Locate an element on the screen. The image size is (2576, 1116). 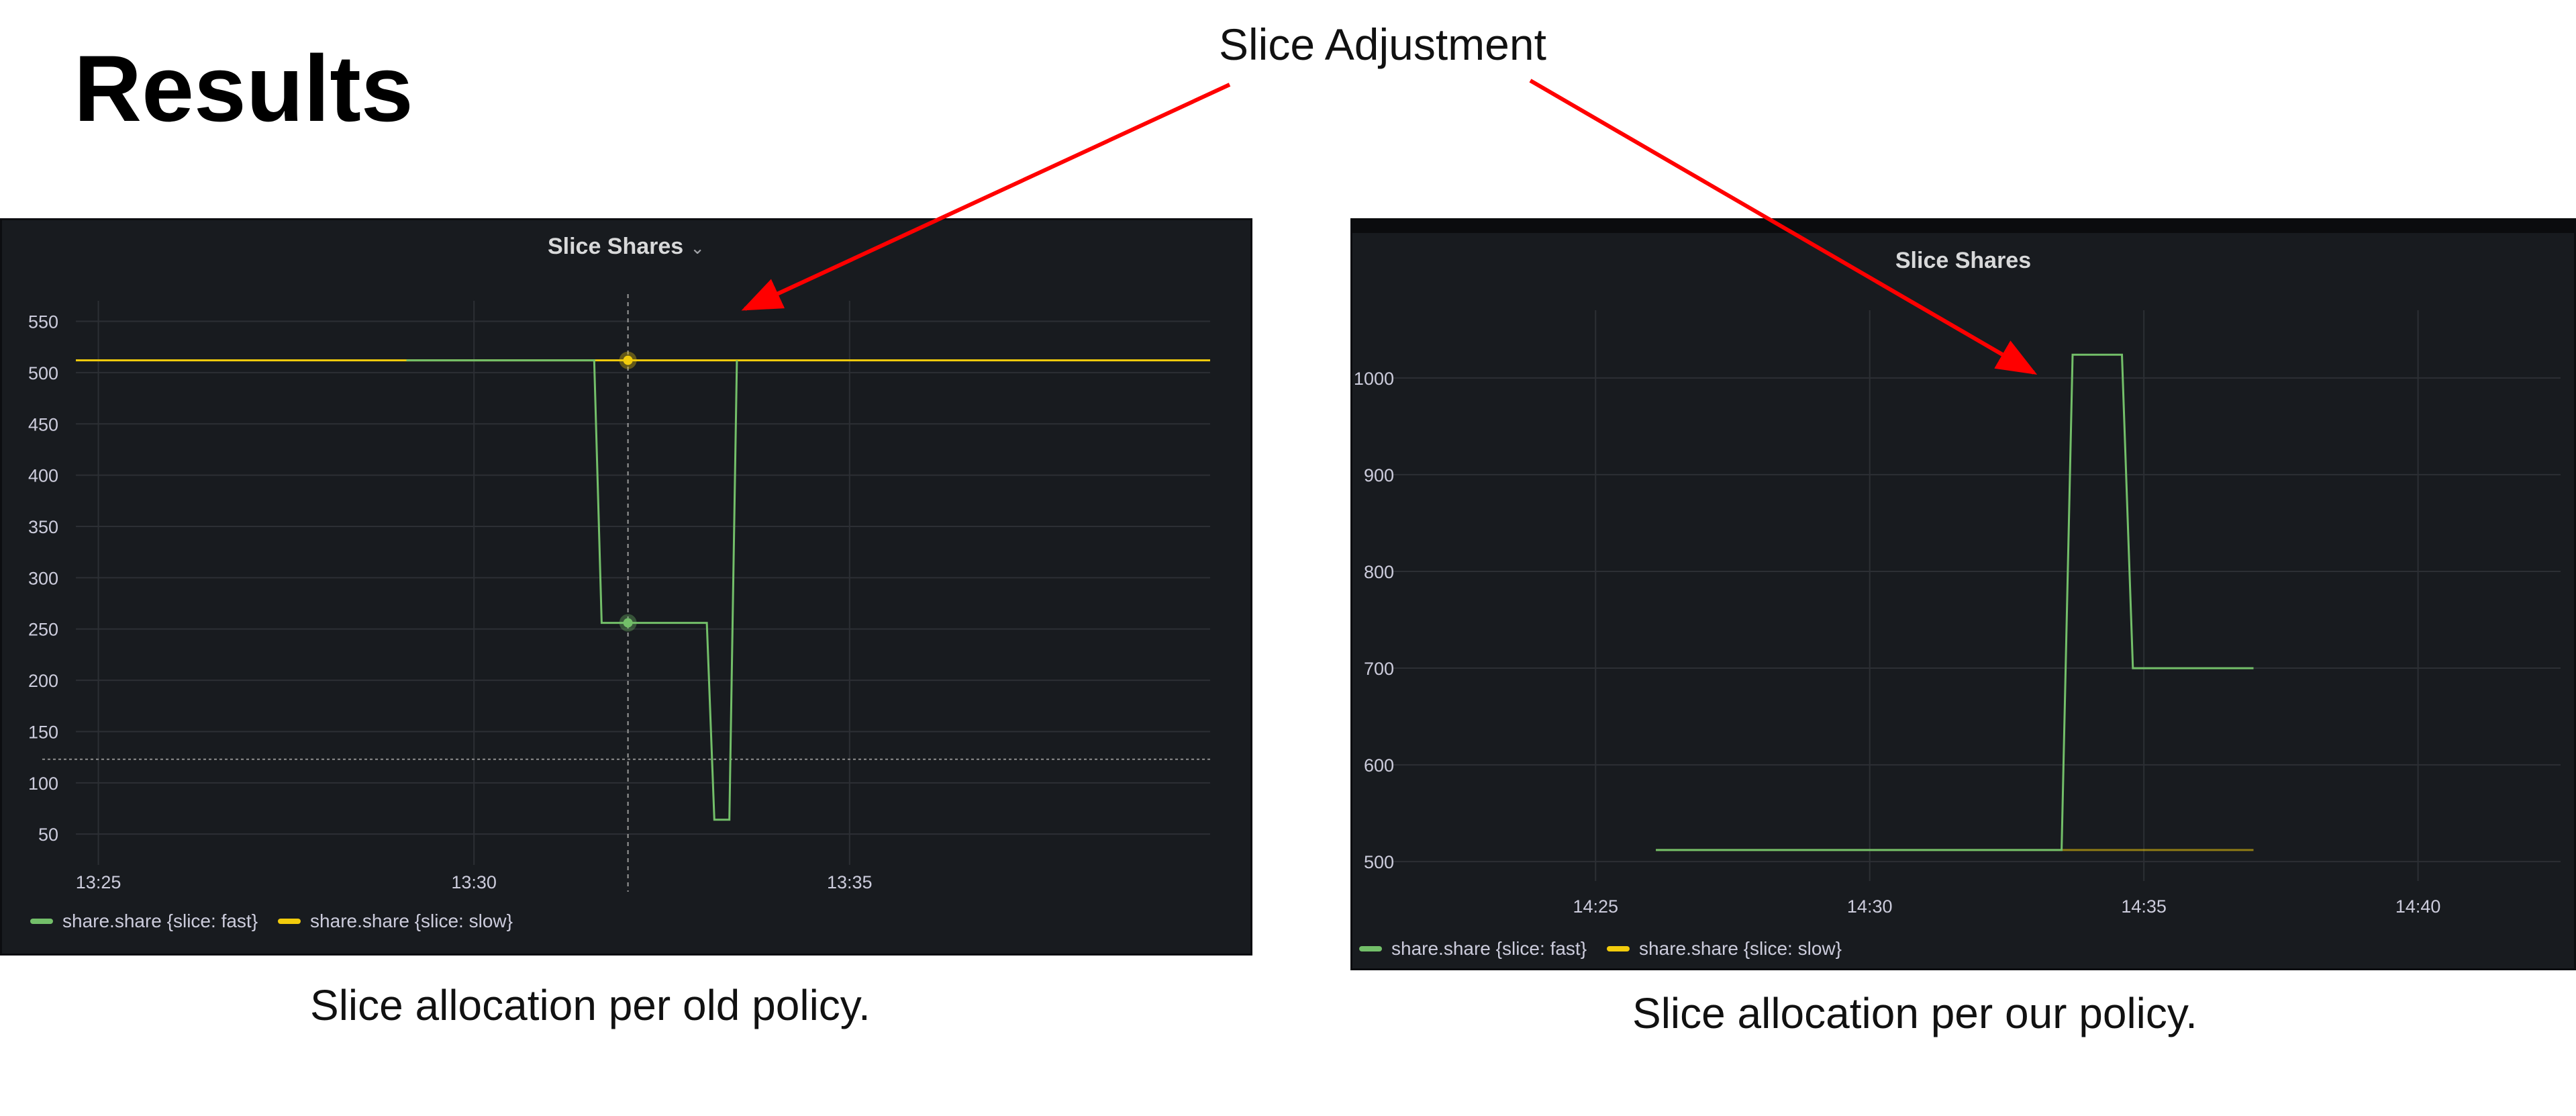
y-tick-label: 50 is located at coordinates (48, 835).